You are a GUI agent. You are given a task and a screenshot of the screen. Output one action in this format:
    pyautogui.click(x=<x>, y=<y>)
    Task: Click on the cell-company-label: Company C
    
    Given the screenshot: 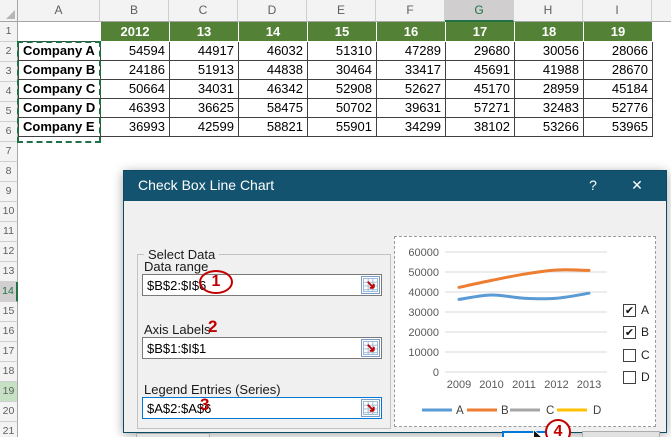 What is the action you would take?
    pyautogui.click(x=59, y=88)
    